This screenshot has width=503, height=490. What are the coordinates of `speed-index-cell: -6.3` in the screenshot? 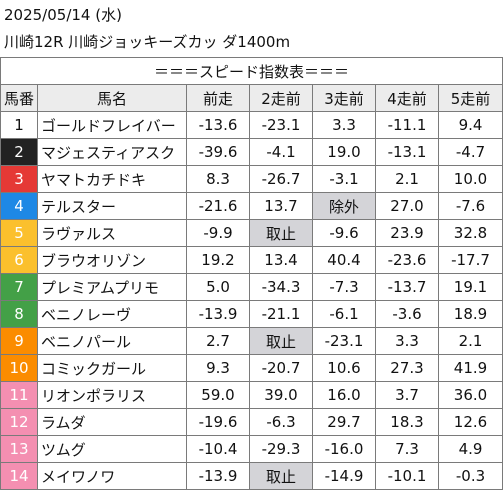 It's located at (281, 422).